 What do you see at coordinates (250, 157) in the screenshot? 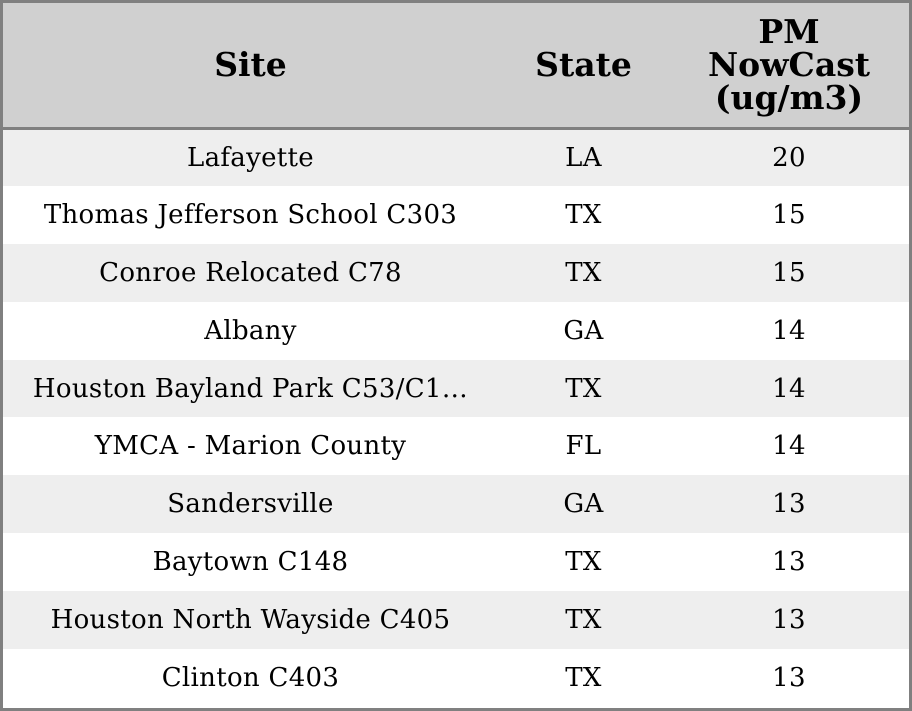
I see `site-cell: Lafayette` at bounding box center [250, 157].